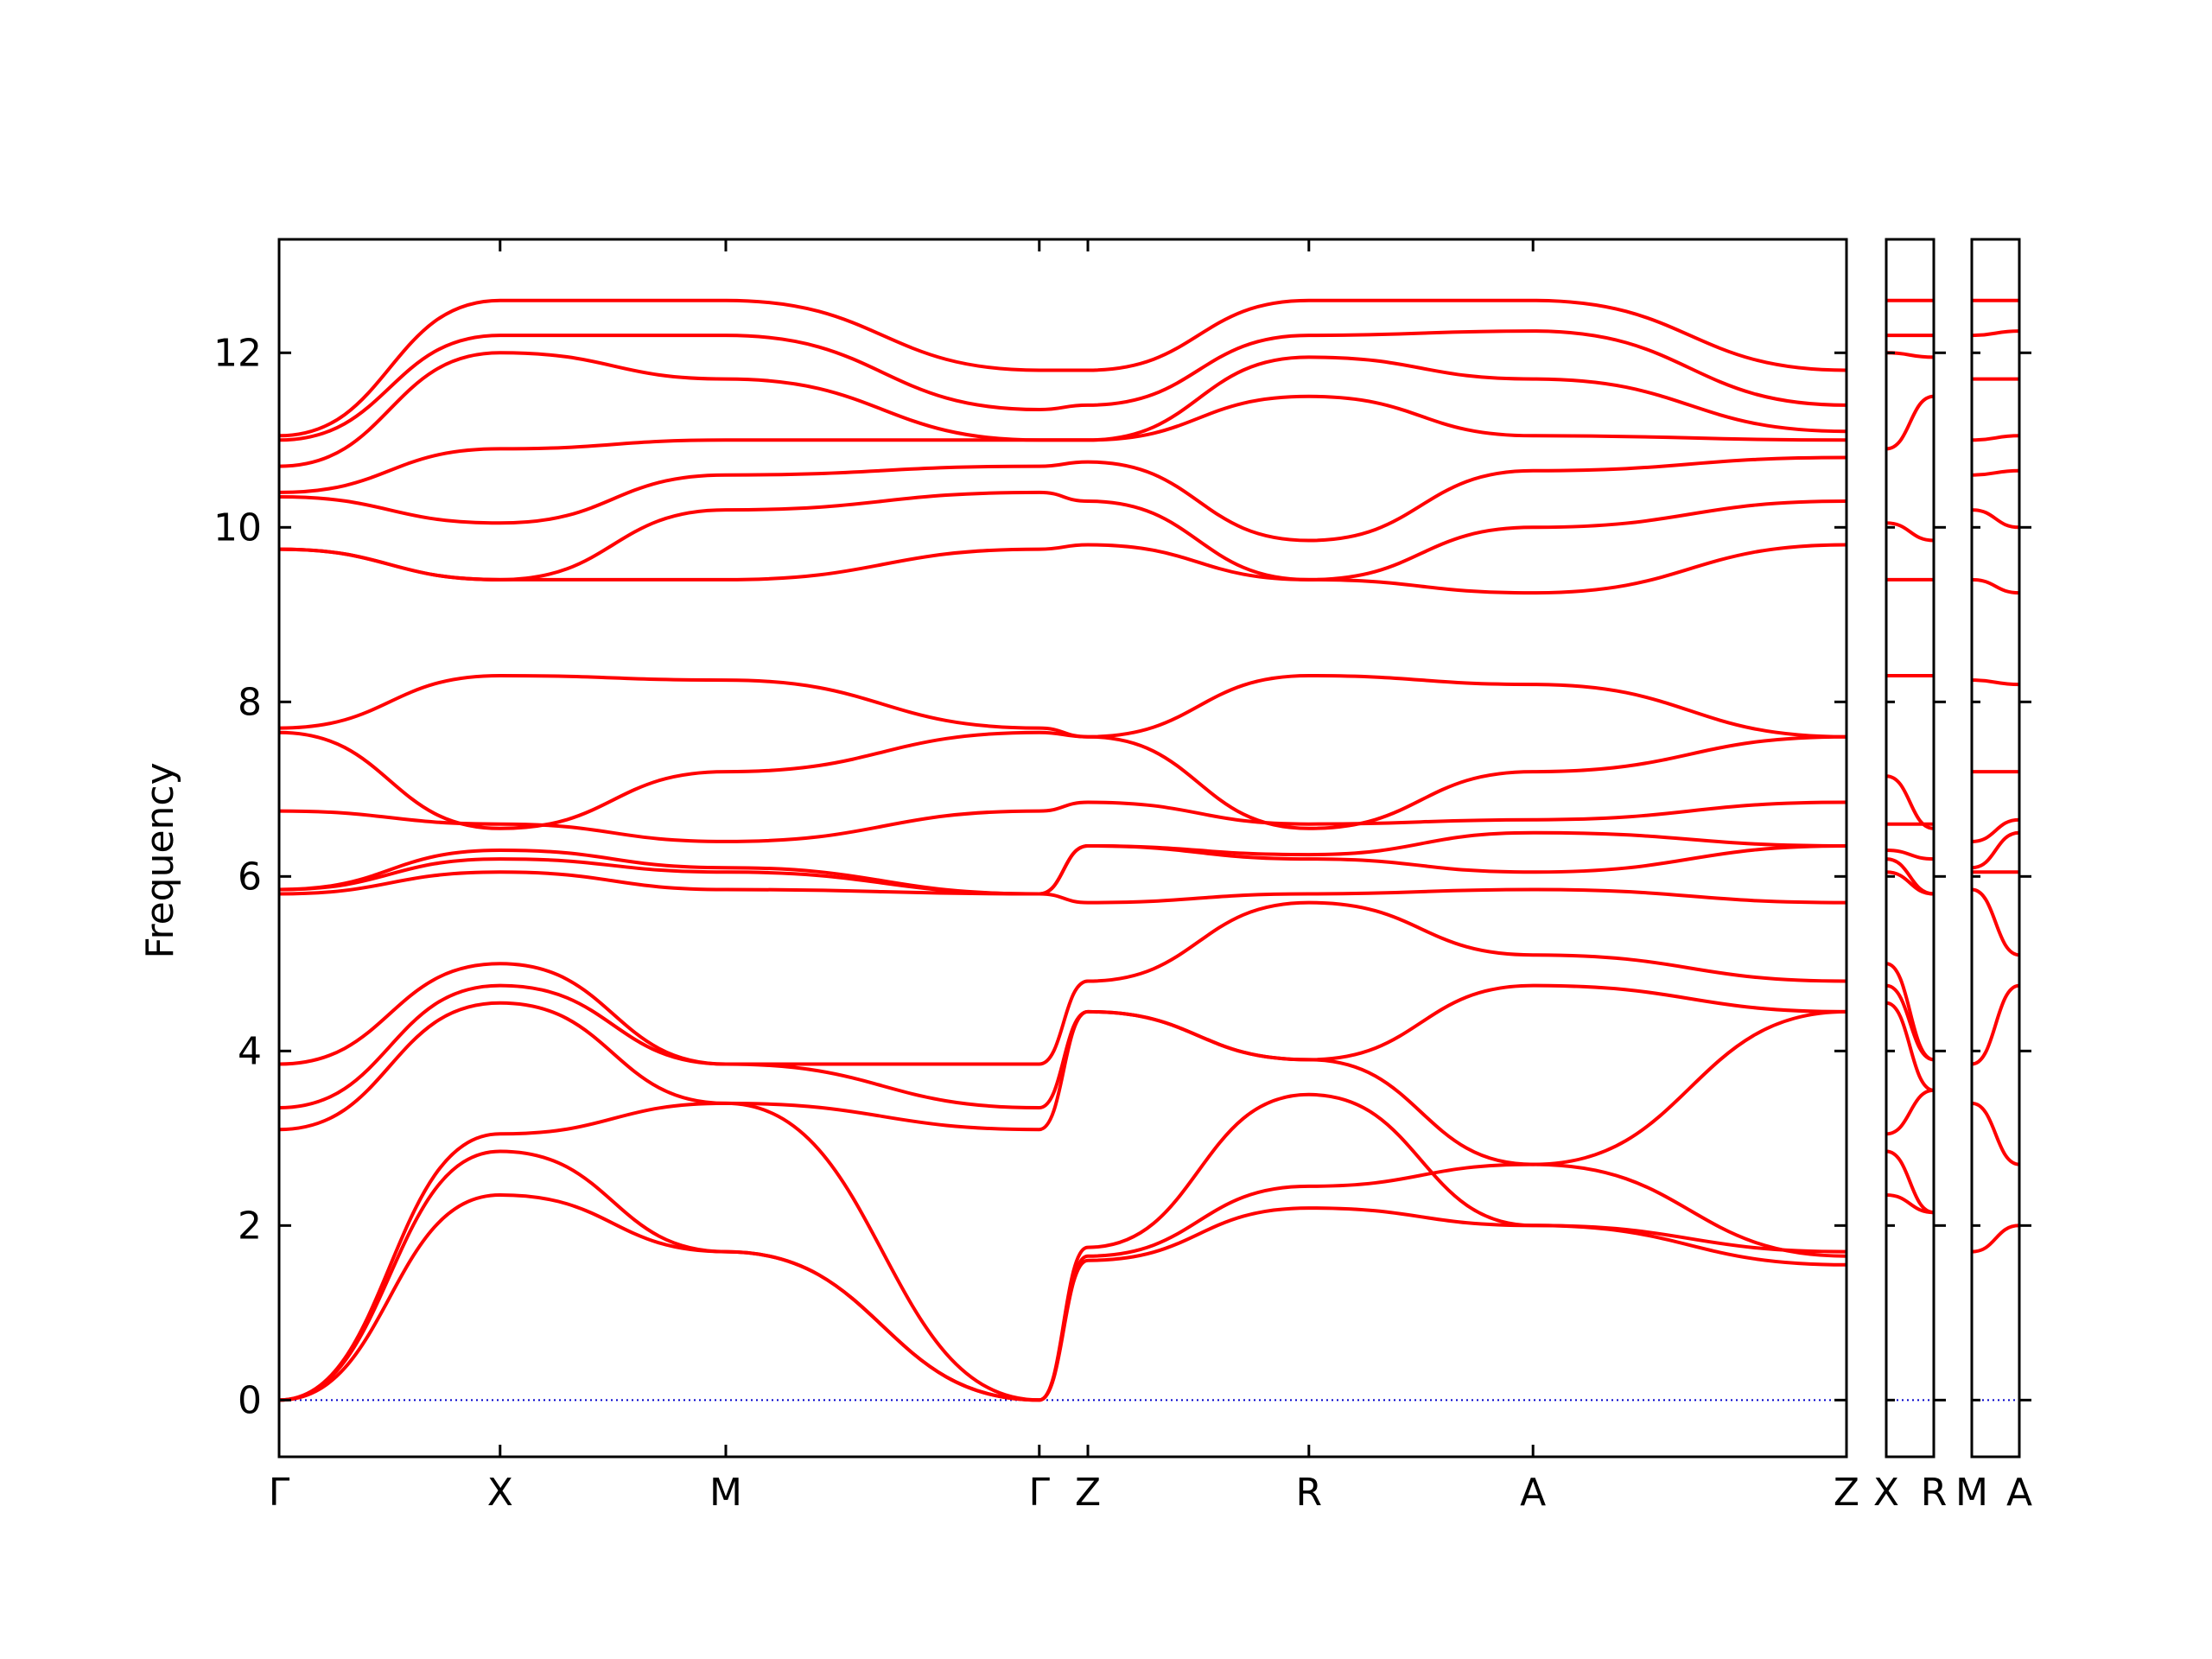 The height and width of the screenshot is (1659, 2212). What do you see at coordinates (250, 1051) in the screenshot?
I see `y-tick-label: 4` at bounding box center [250, 1051].